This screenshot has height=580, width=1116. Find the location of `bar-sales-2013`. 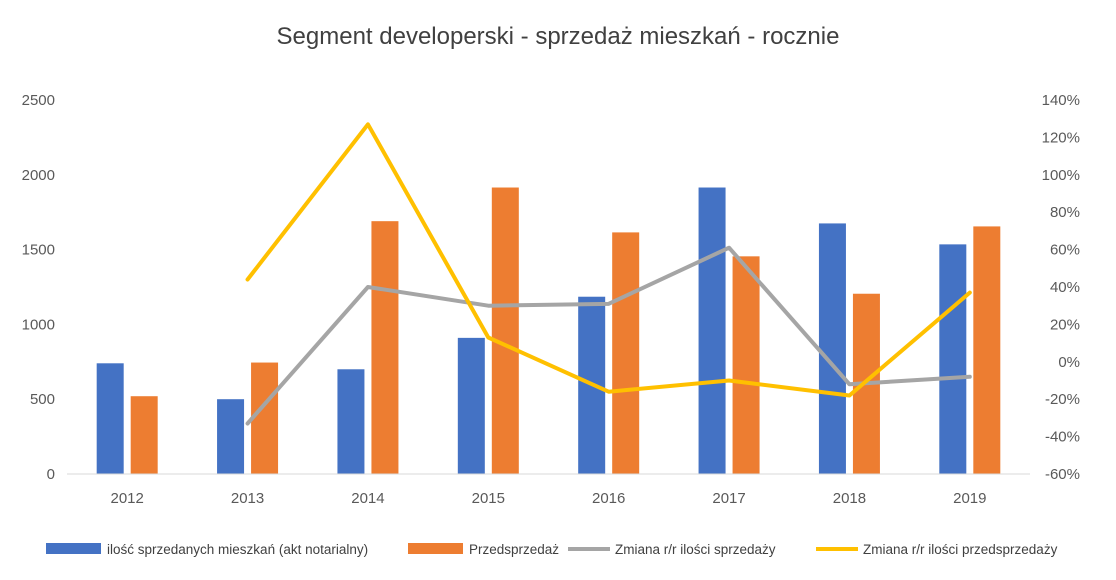

bar-sales-2013 is located at coordinates (231, 436).